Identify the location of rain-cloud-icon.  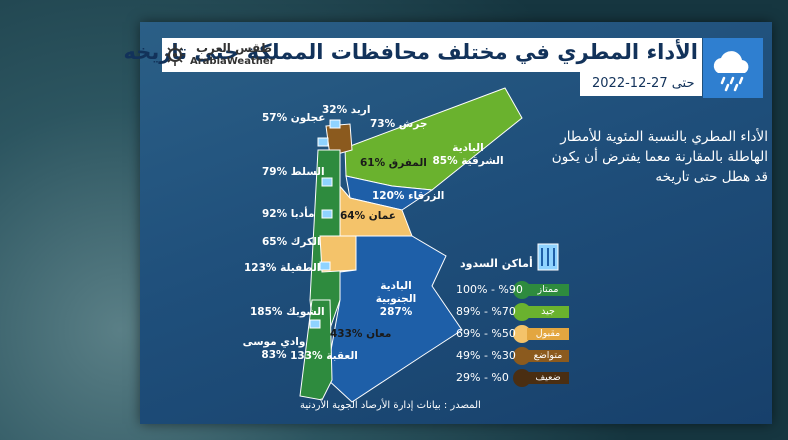
(731, 71).